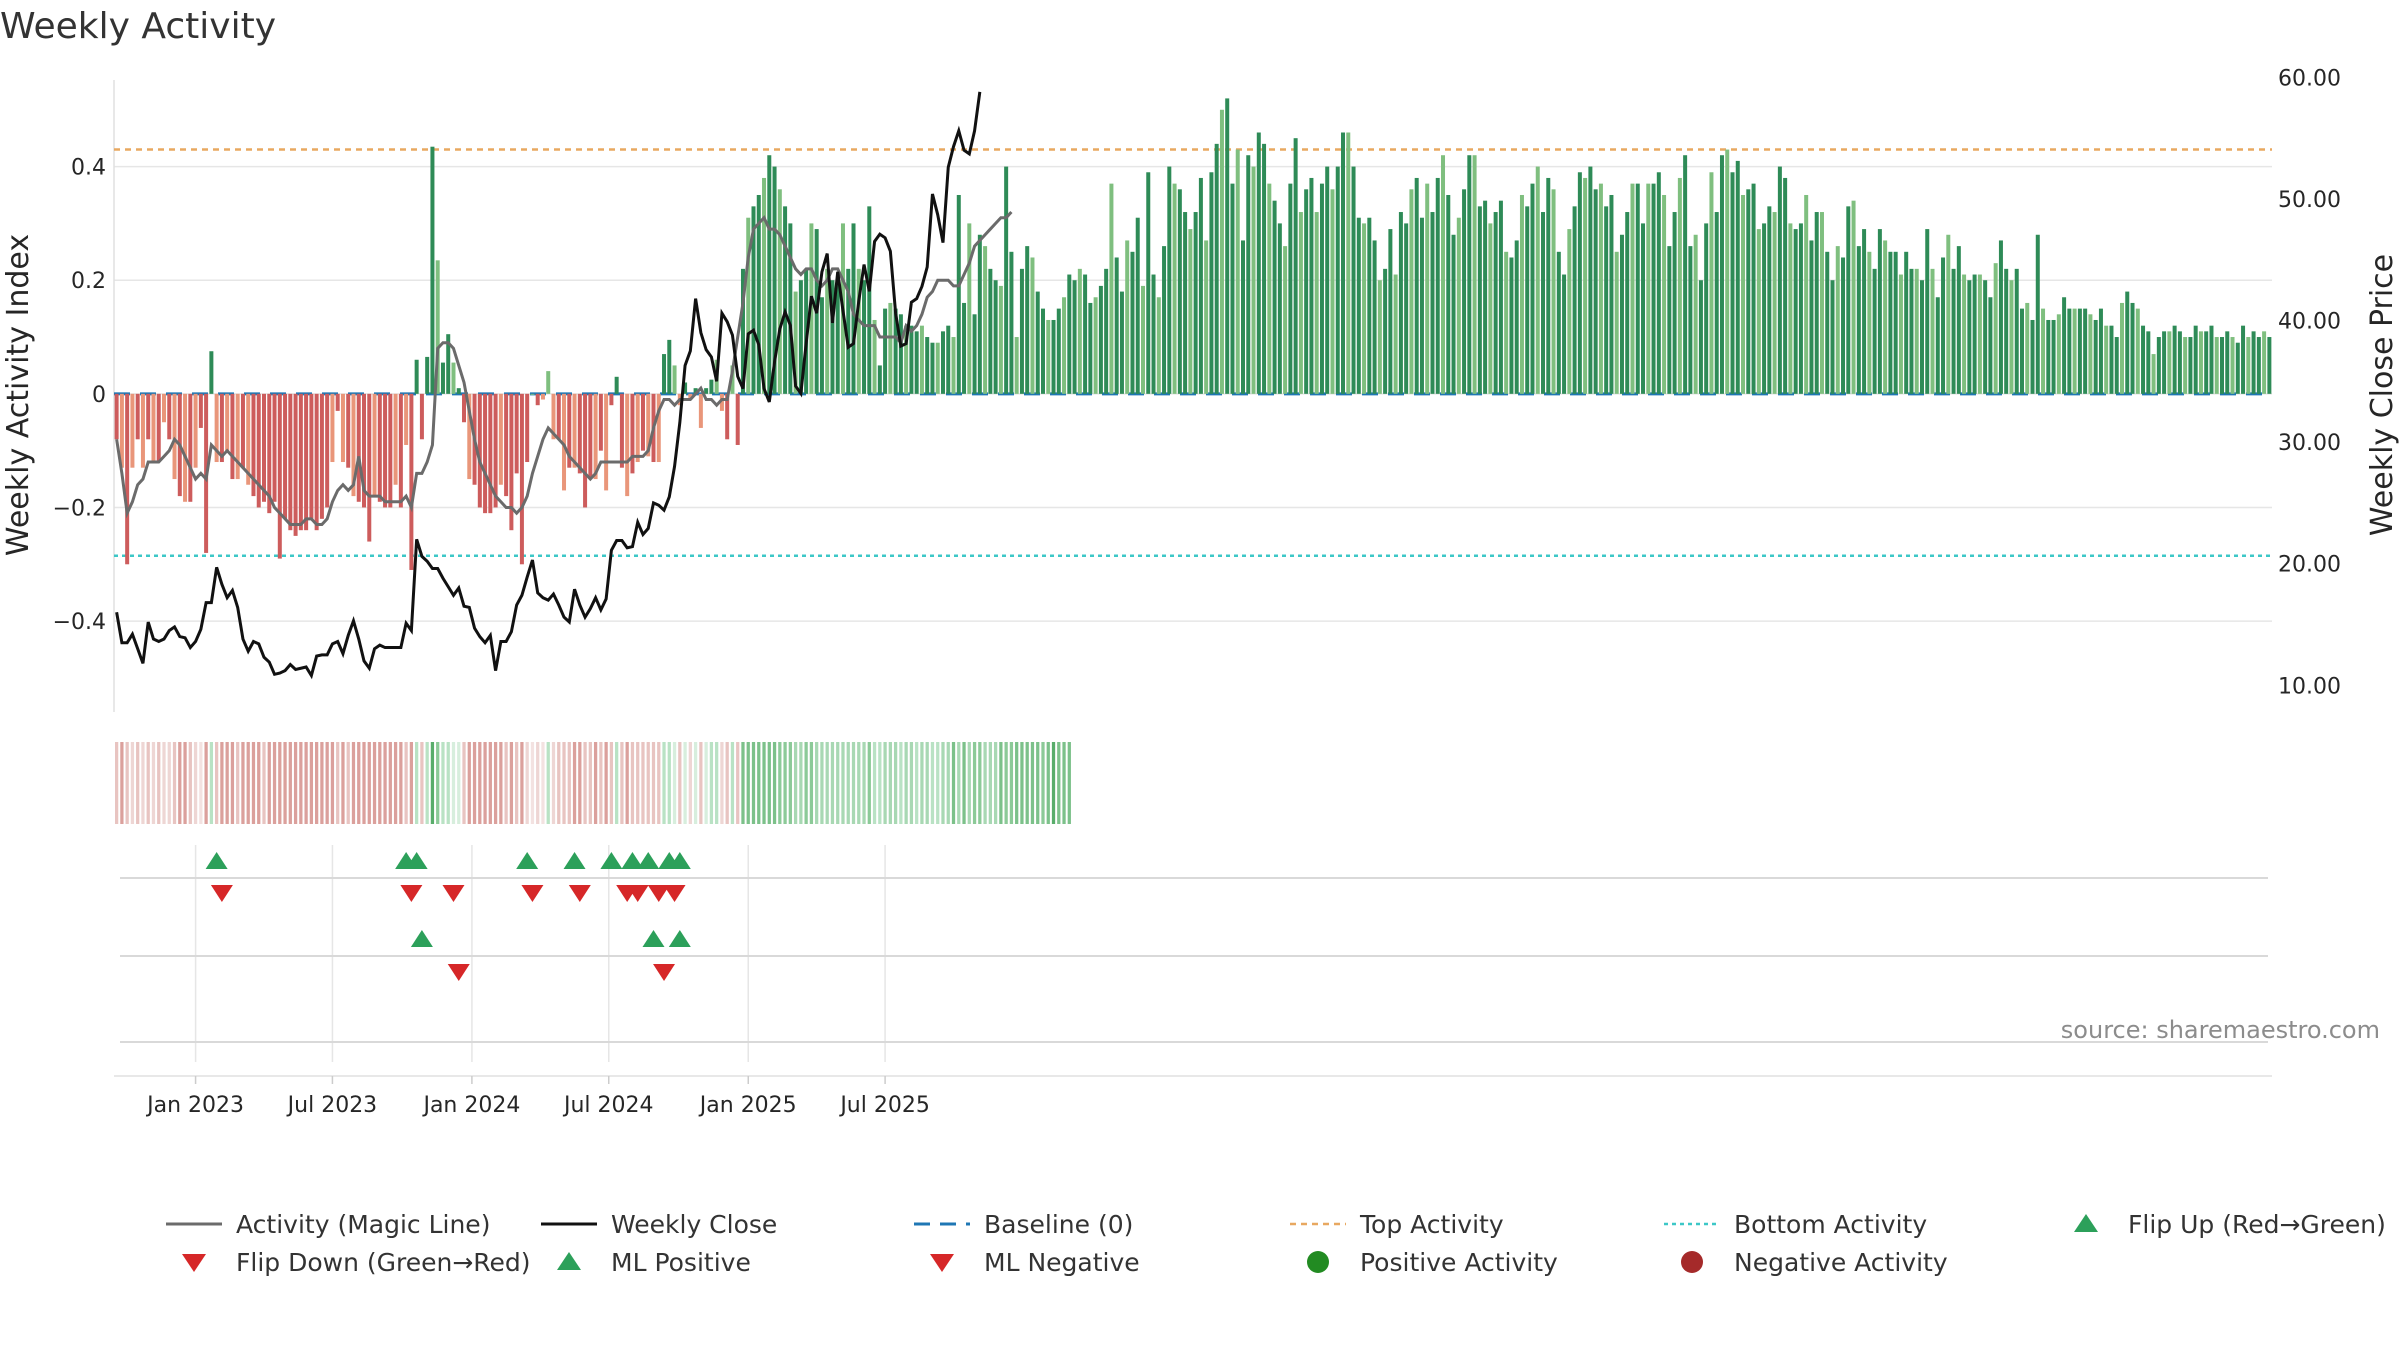  I want to click on magic-line, so click(564, 369).